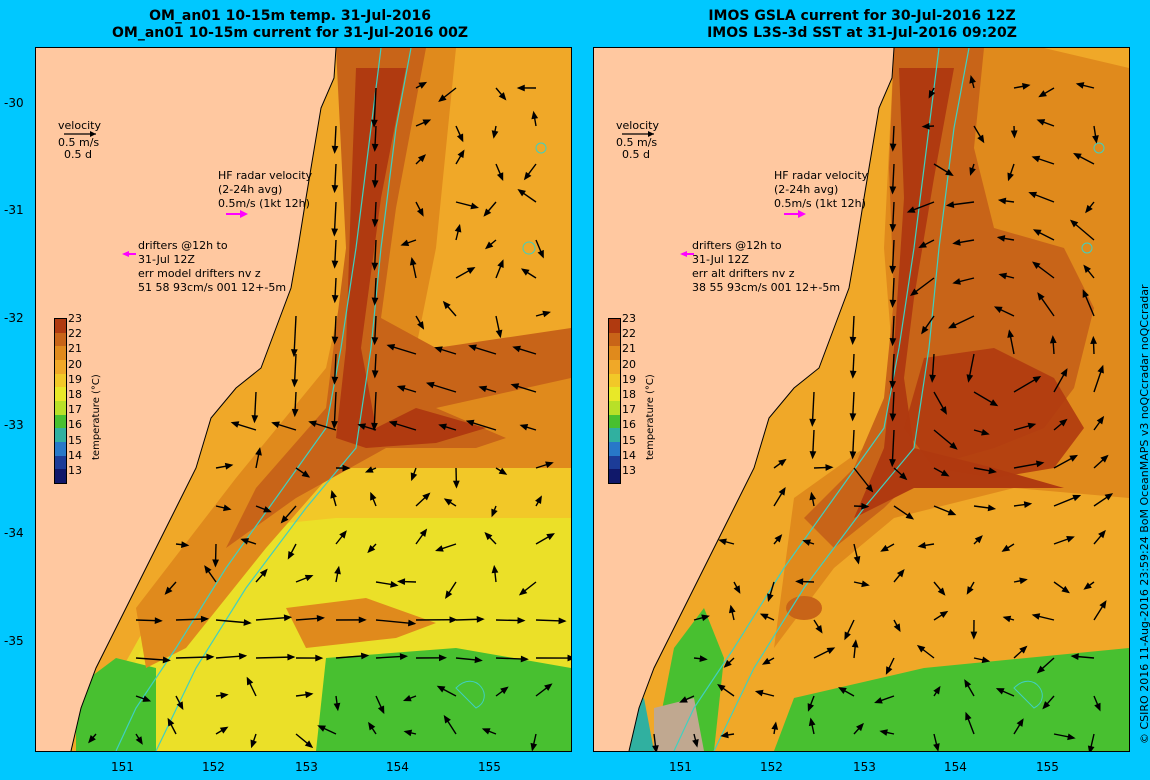 The image size is (1150, 780). Describe the element at coordinates (629, 318) in the screenshot. I see `colorbar-tick-label: 23` at that location.